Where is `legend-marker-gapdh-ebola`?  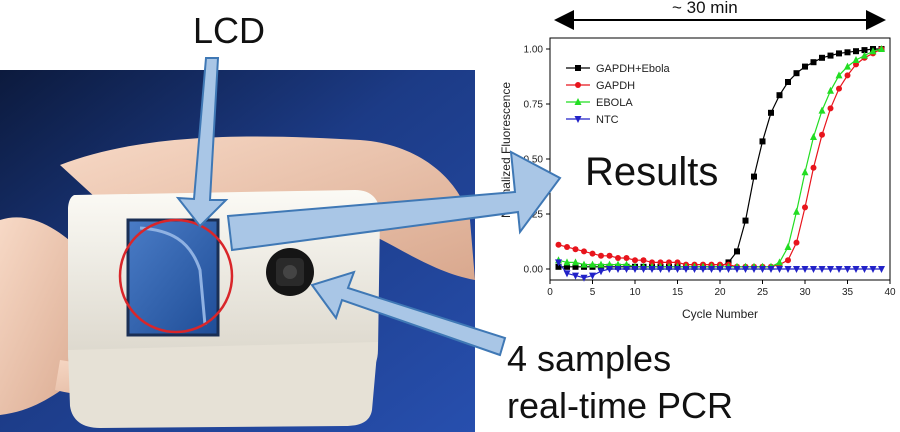 legend-marker-gapdh-ebola is located at coordinates (578, 68).